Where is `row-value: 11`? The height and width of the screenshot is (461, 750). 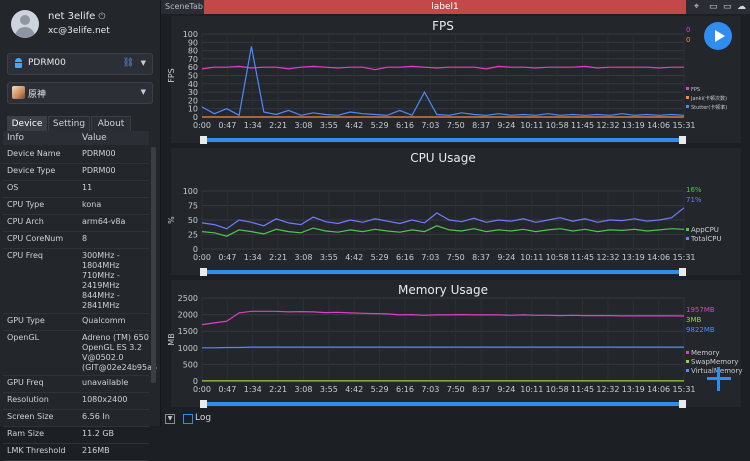 row-value: 11 is located at coordinates (87, 188).